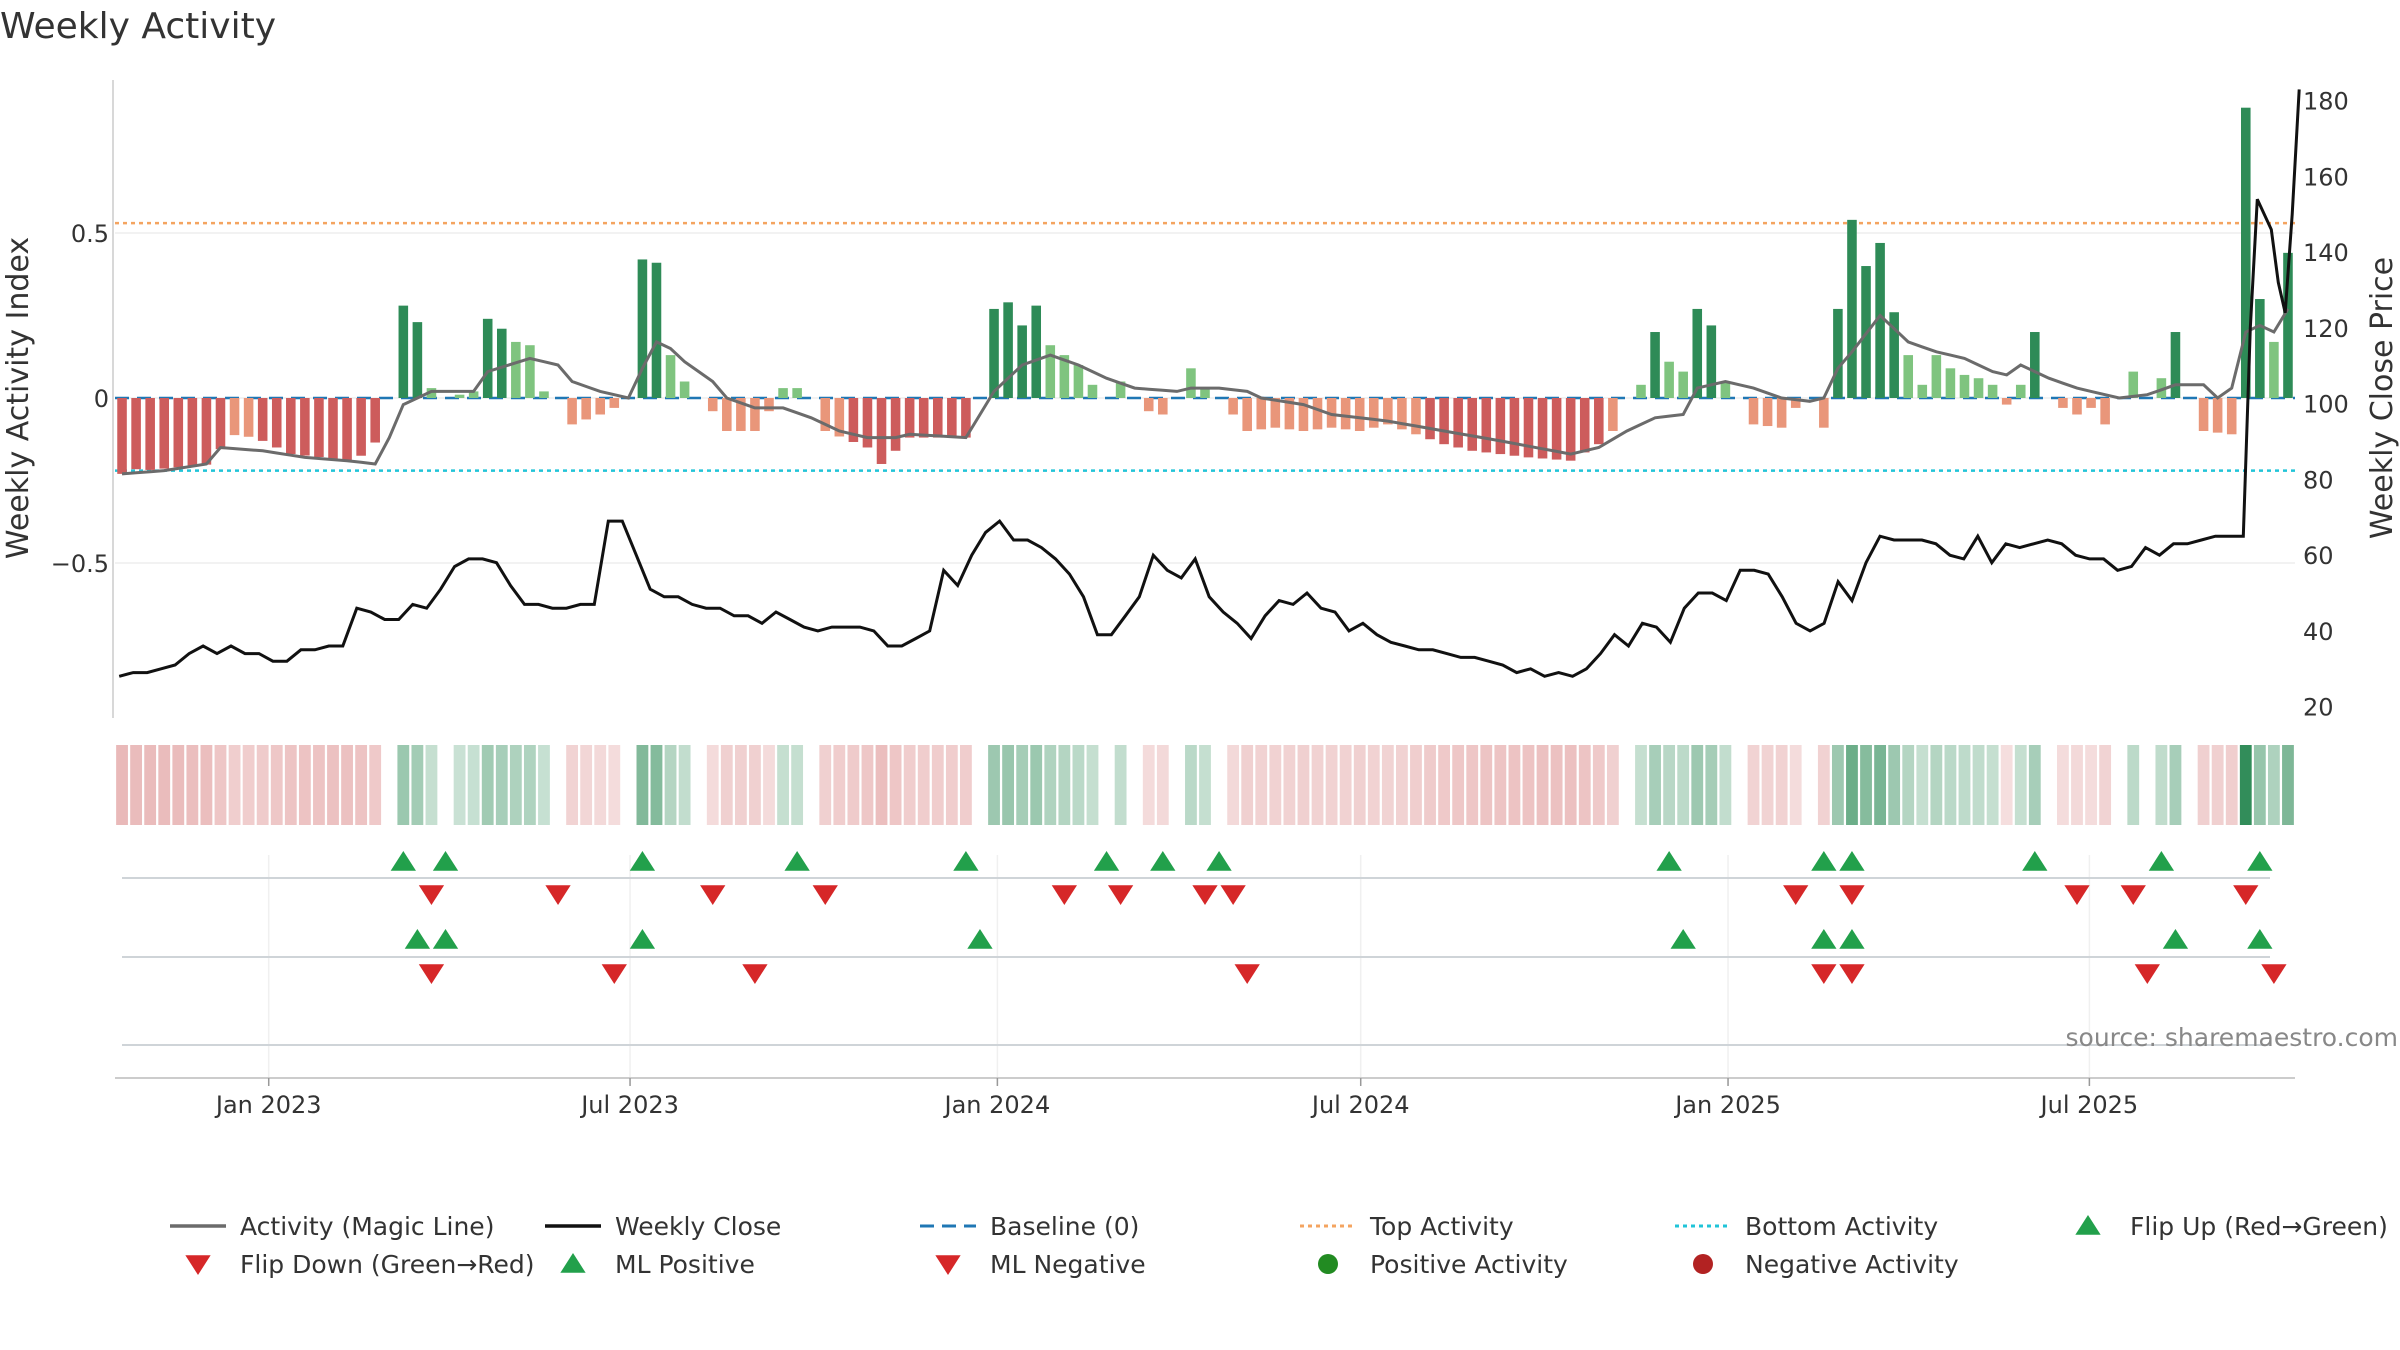  I want to click on x-tick-label: Jul 2025, so click(2089, 1105).